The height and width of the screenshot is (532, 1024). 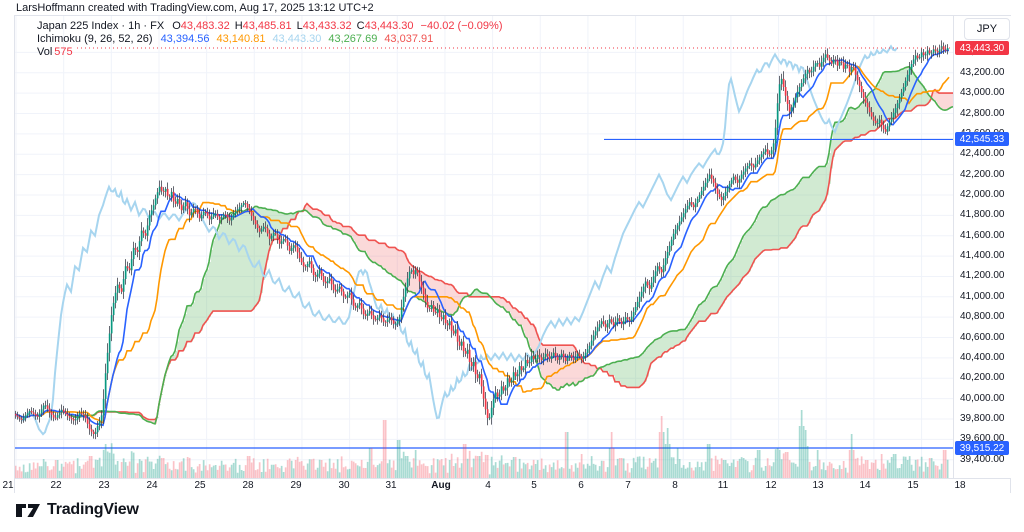 I want to click on indicator-value: 43,443.30, so click(x=297, y=39).